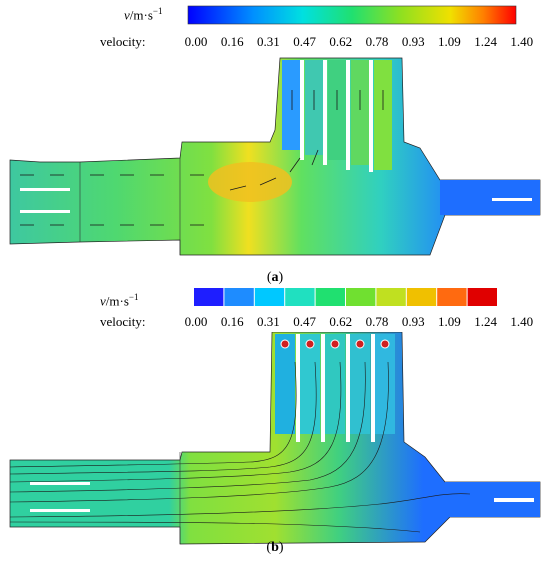  What do you see at coordinates (275, 547) in the screenshot?
I see `caption-b: (b)` at bounding box center [275, 547].